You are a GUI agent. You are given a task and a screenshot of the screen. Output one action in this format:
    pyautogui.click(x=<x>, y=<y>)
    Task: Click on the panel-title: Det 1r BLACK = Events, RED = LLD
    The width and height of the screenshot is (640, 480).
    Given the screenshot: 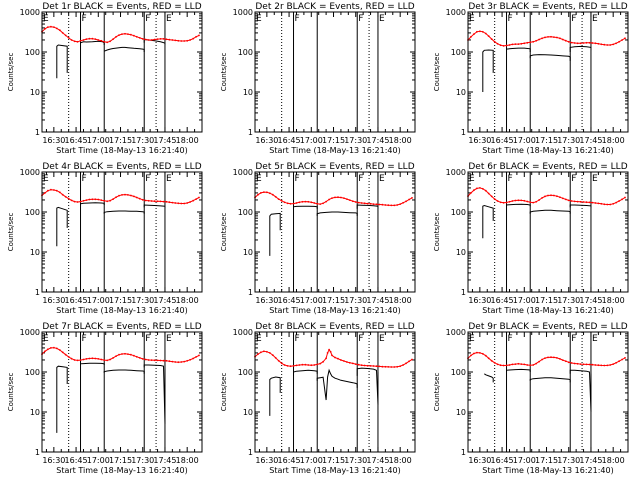 What is the action you would take?
    pyautogui.click(x=121, y=7)
    